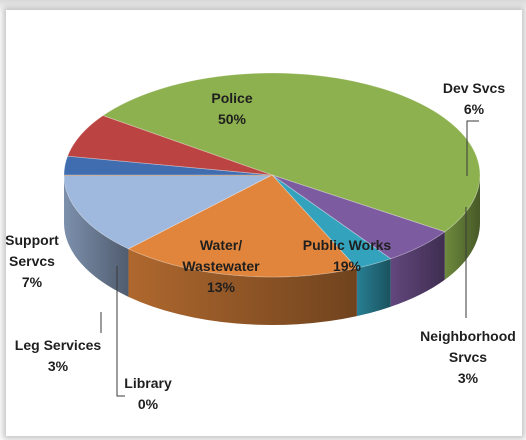 The width and height of the screenshot is (526, 440). What do you see at coordinates (58, 345) in the screenshot?
I see `label-text-leg-services: Leg Services` at bounding box center [58, 345].